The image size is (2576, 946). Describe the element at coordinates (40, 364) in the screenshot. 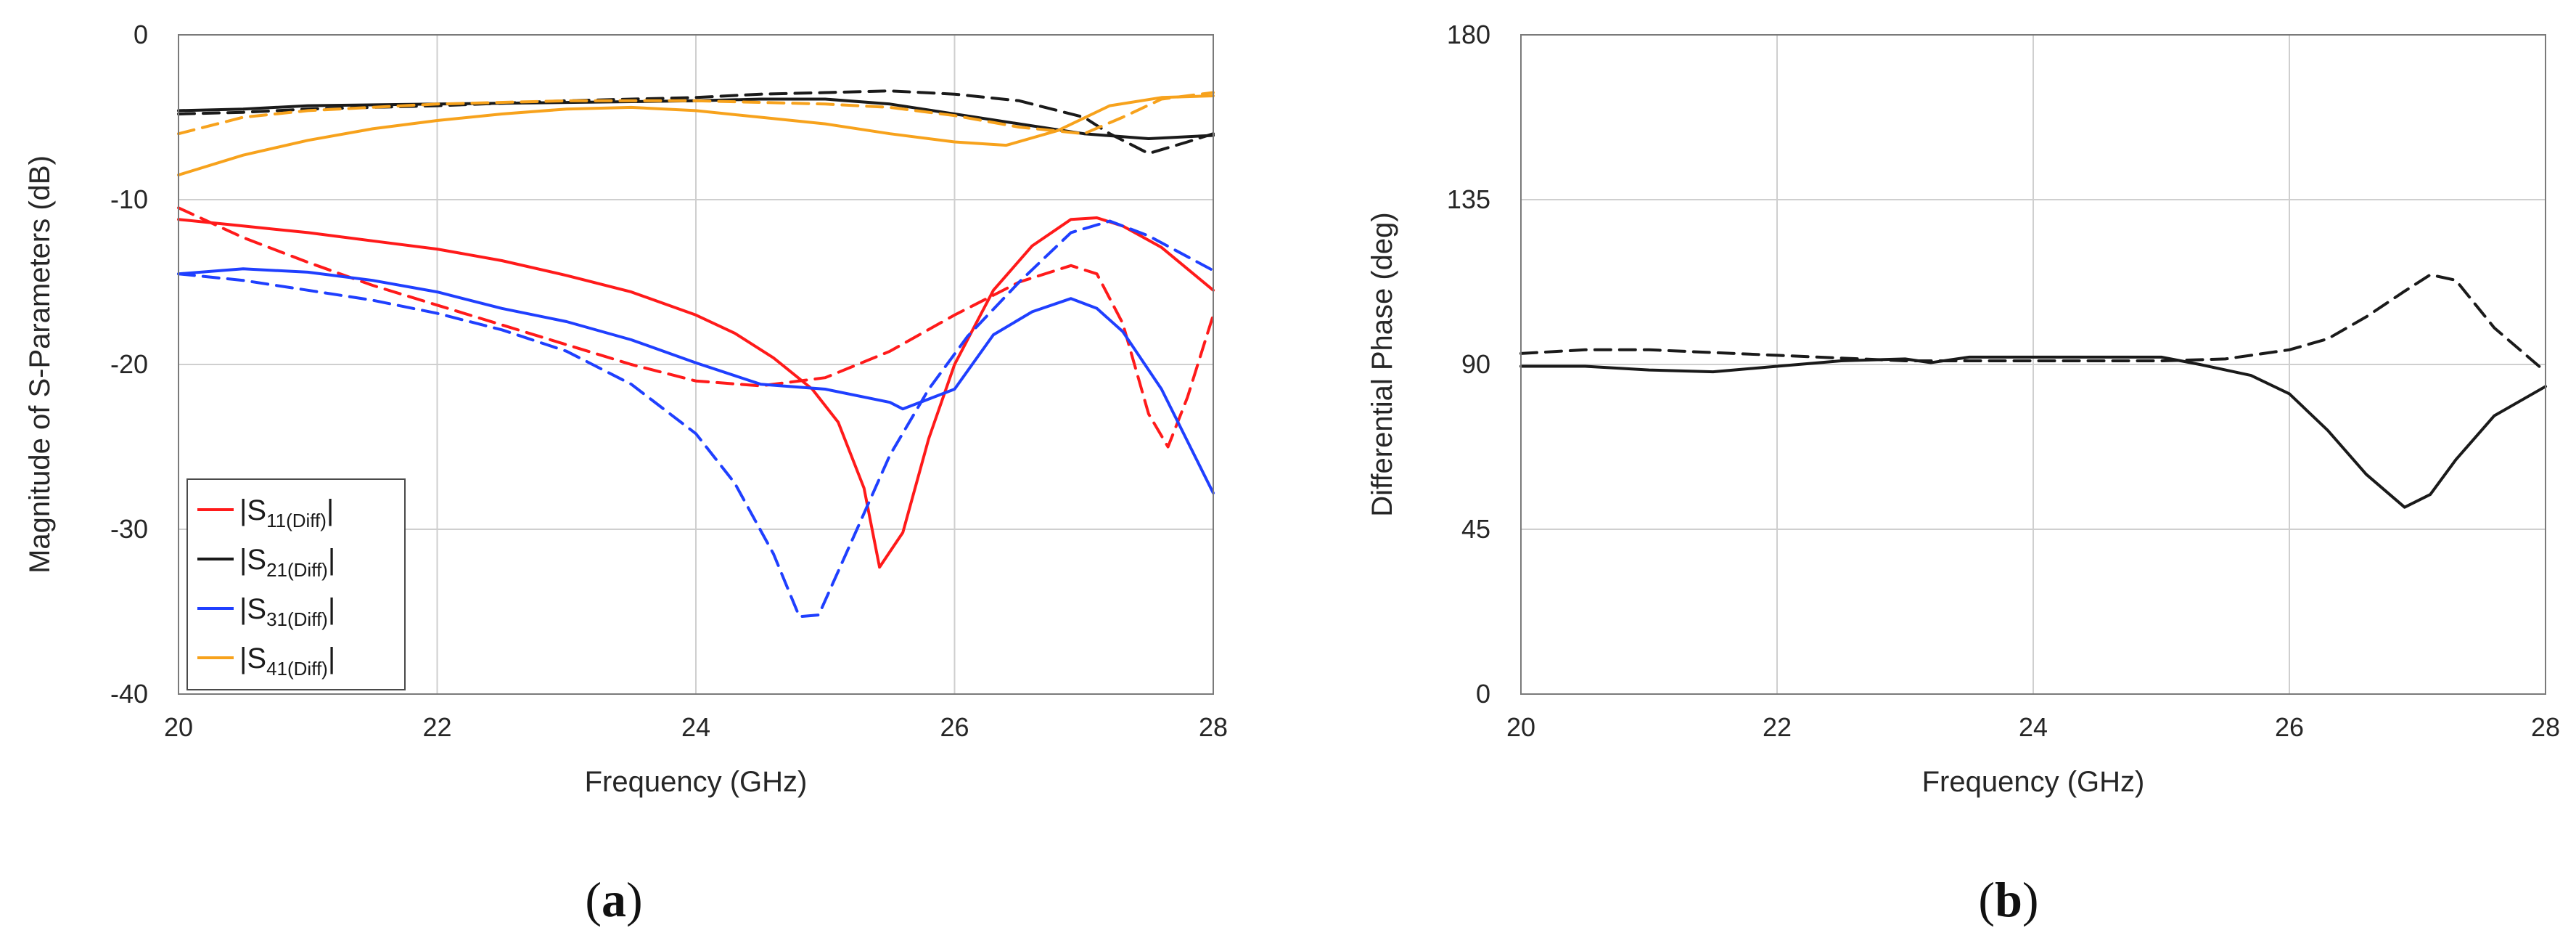

I see `y-axis-label-a: Magnitude of S-Parameters (dB)` at that location.